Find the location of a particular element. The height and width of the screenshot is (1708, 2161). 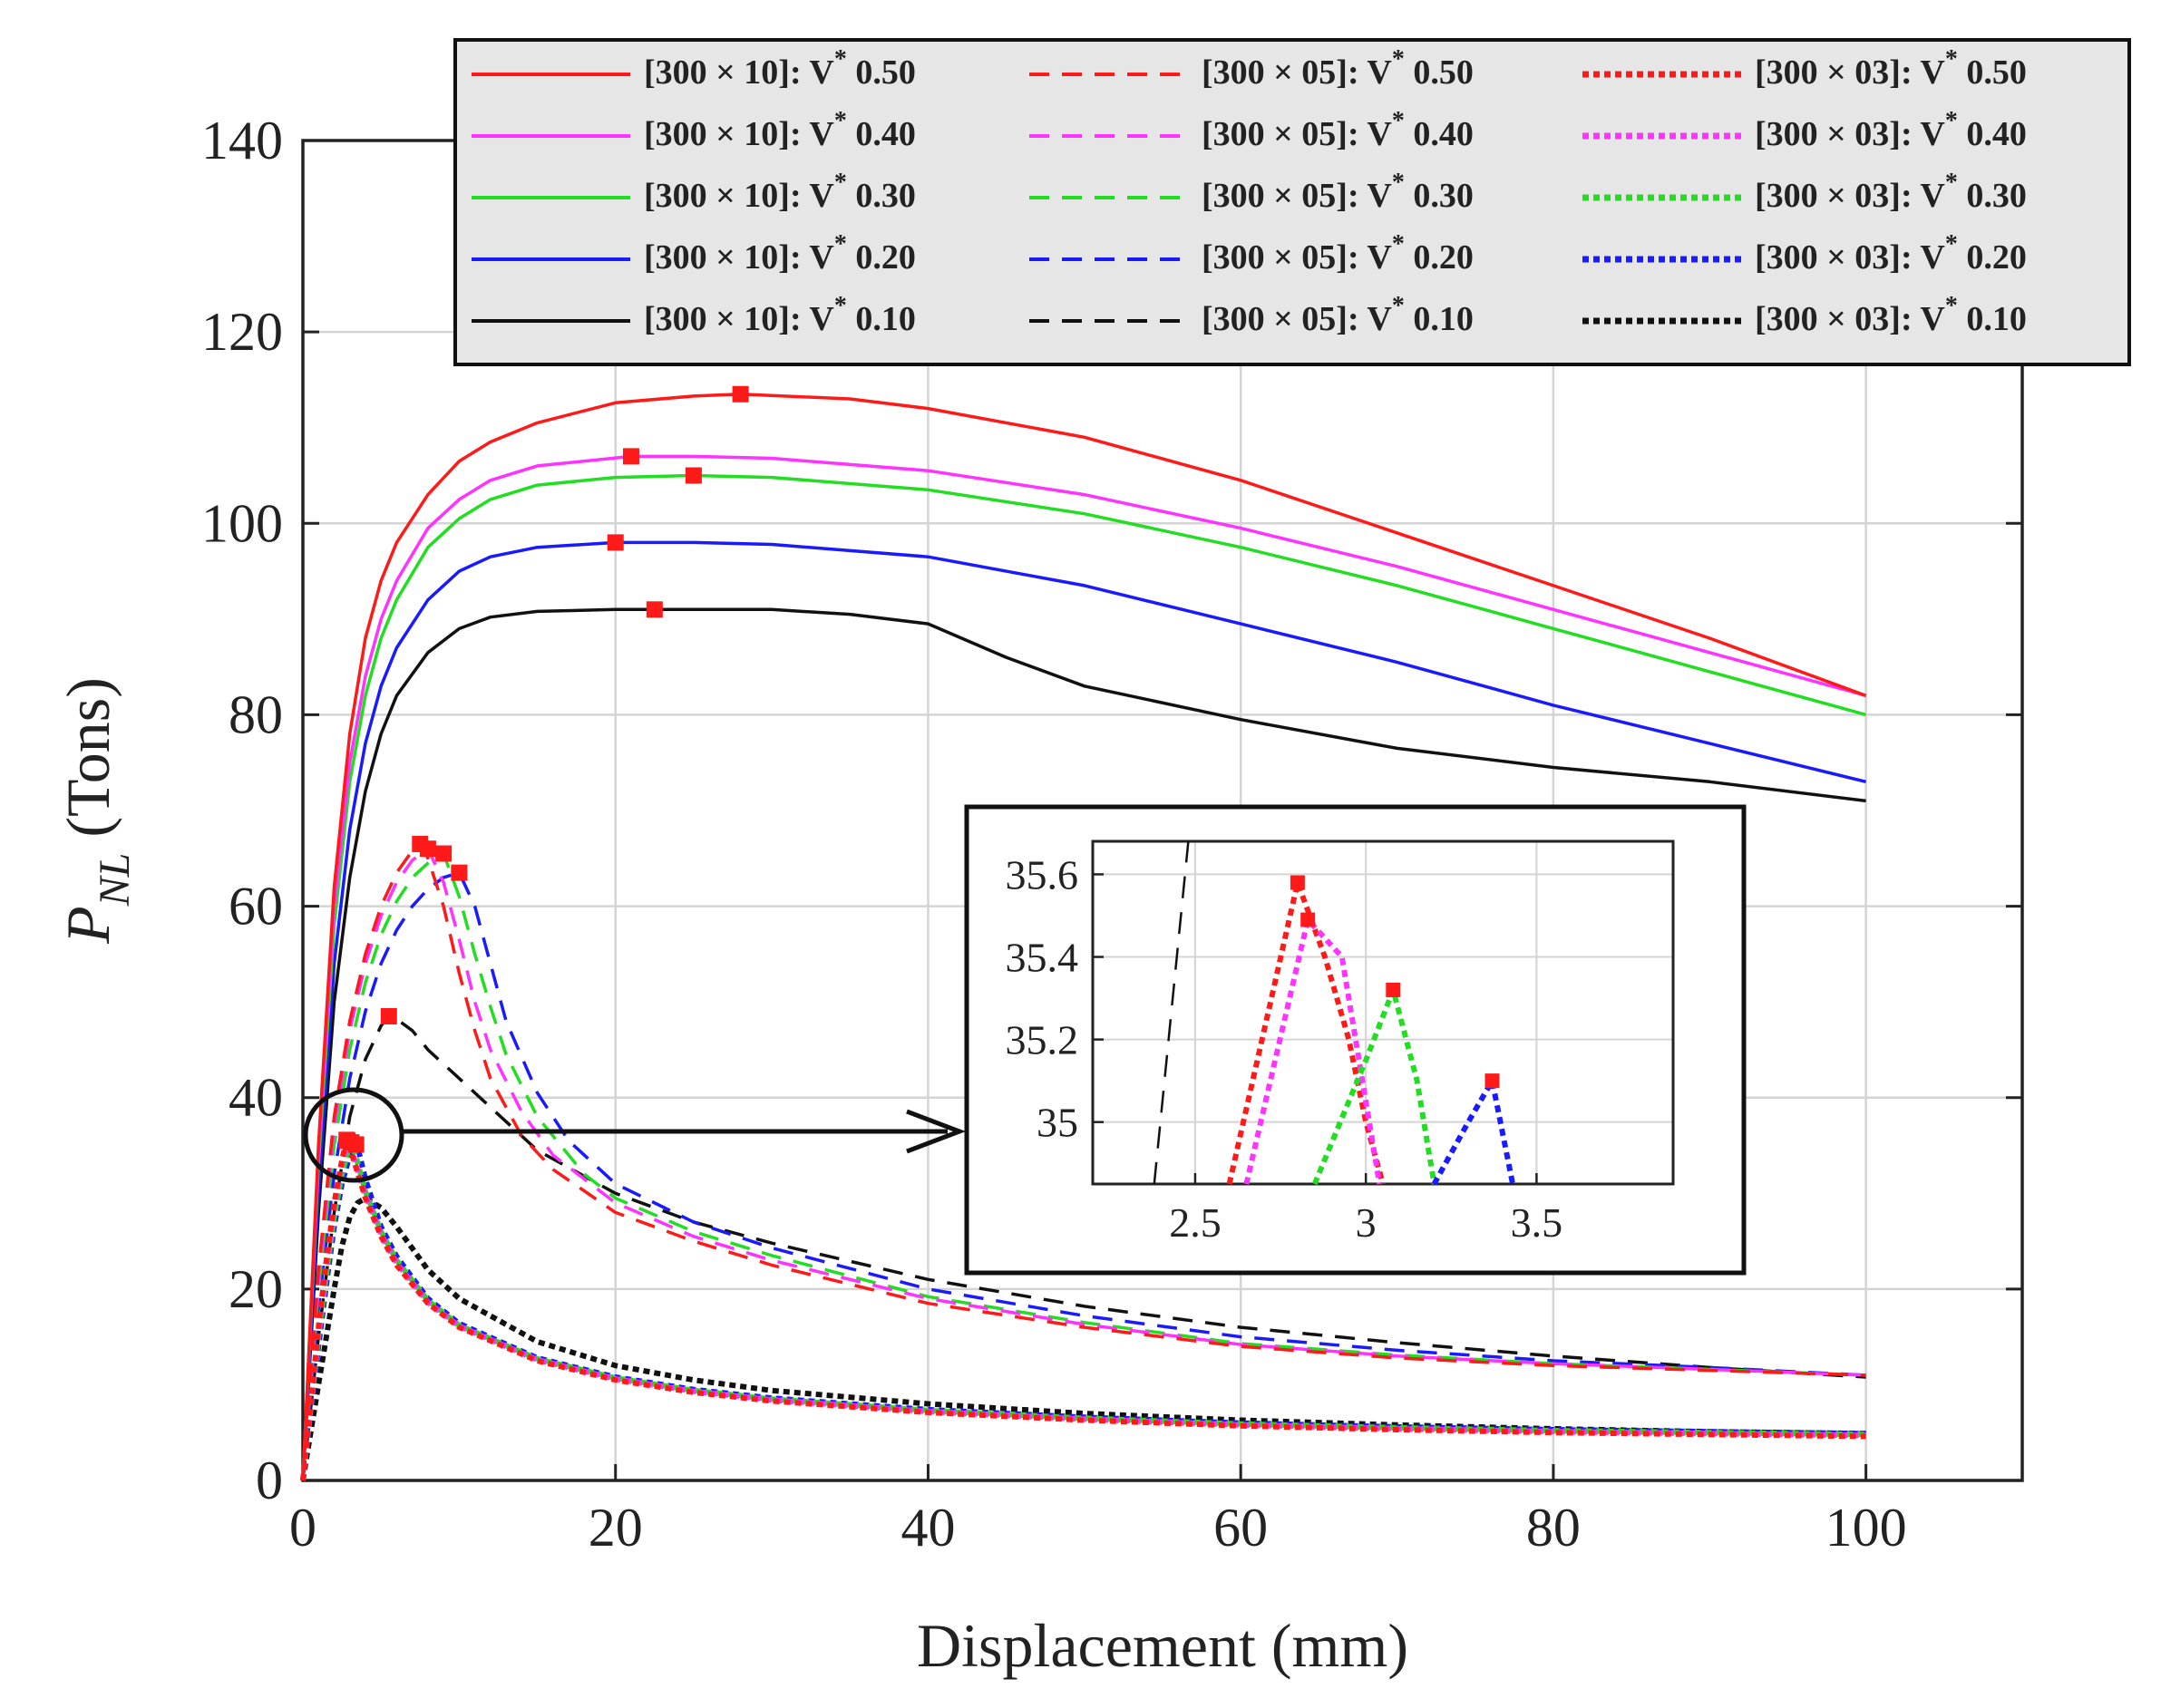

inset-x-tick-label: 2.5 is located at coordinates (1195, 1222).